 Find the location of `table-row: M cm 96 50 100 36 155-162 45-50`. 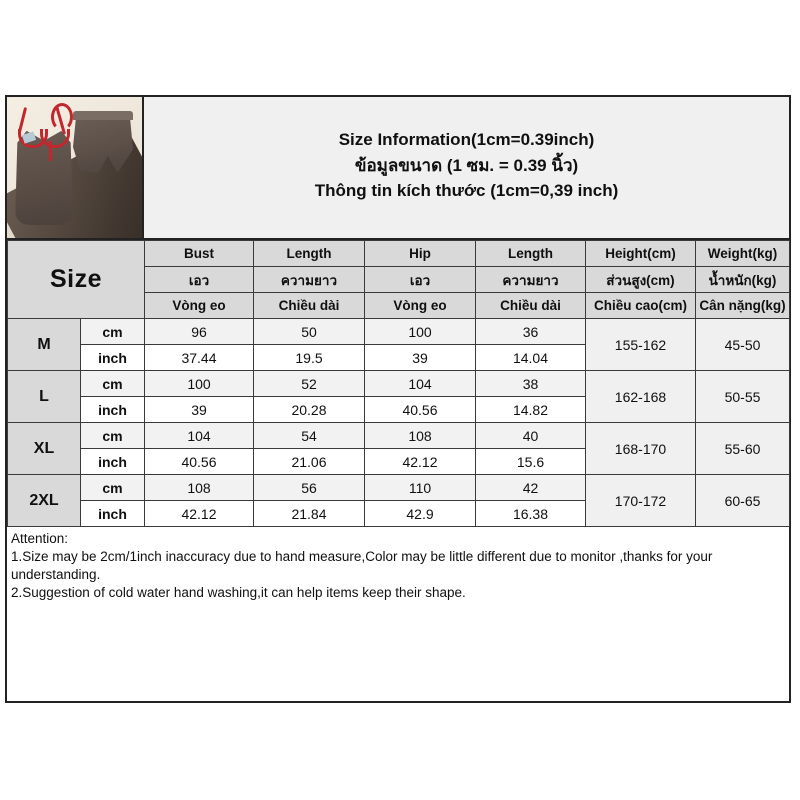

table-row: M cm 96 50 100 36 155-162 45-50 is located at coordinates (398, 344).